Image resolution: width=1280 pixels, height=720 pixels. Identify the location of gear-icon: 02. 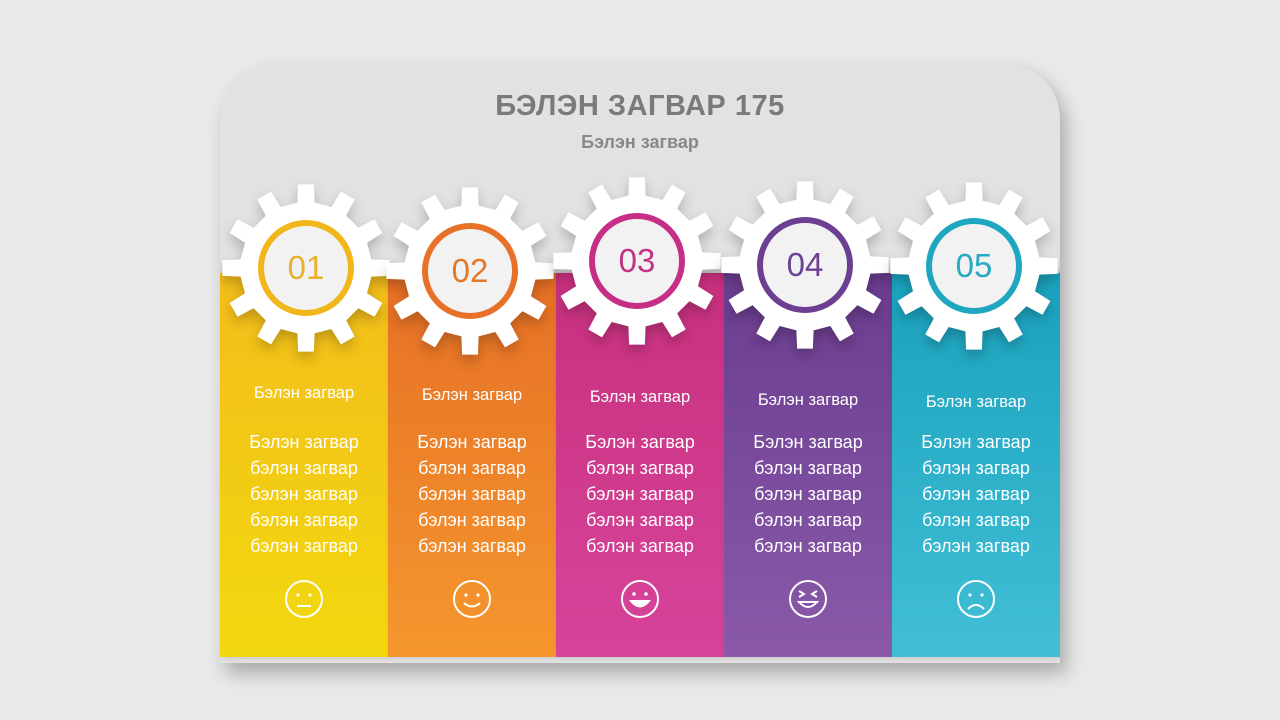
(470, 271).